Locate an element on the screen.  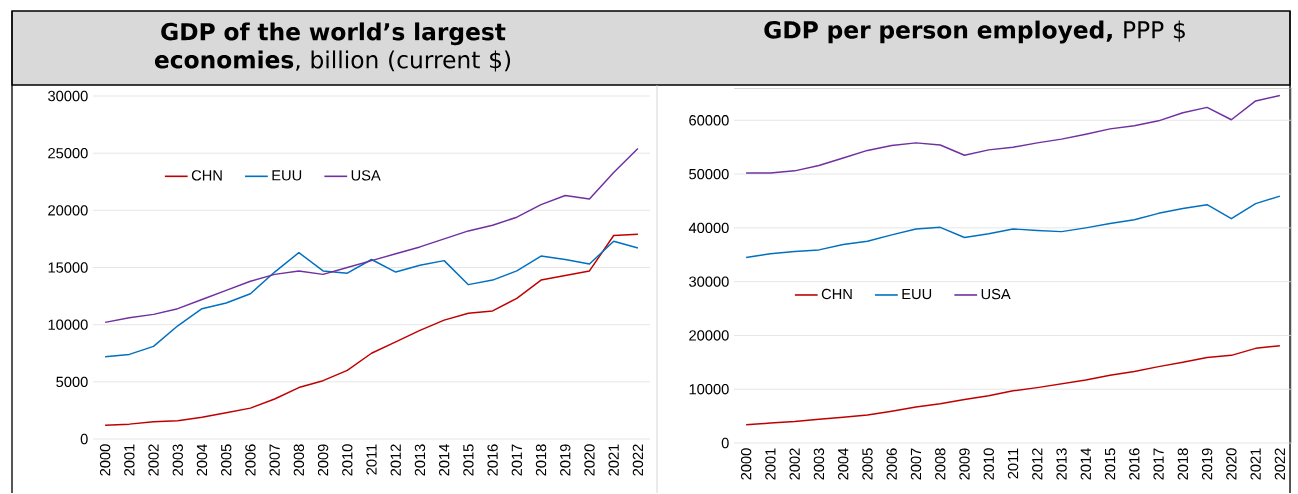
chart-title: GDP of the world’s largest economies, billion (current $) is located at coordinates (332, 47).